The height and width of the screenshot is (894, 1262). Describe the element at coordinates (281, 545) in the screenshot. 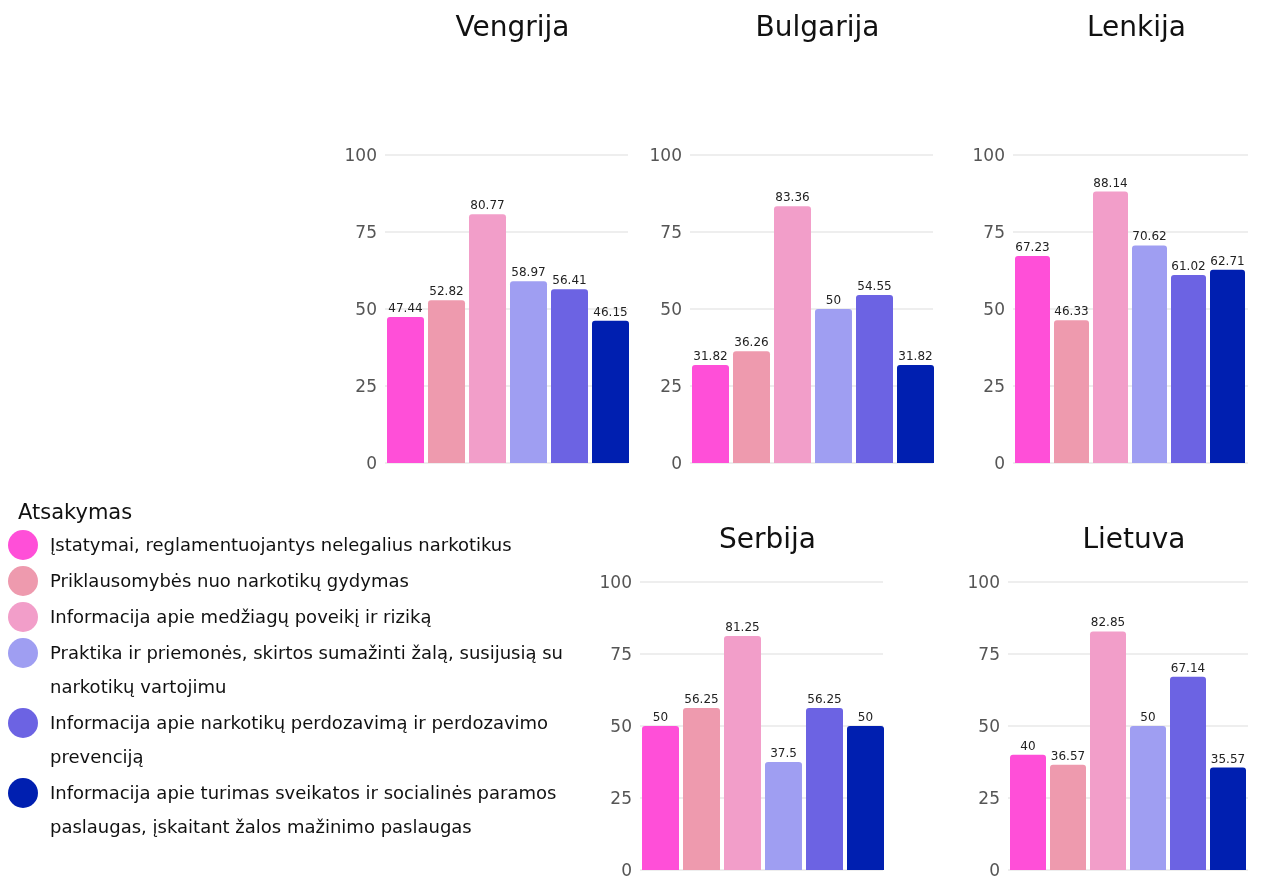

I see `legend-label: Įstatymai, reglamentuojantys nelegalius narkotikus` at that location.